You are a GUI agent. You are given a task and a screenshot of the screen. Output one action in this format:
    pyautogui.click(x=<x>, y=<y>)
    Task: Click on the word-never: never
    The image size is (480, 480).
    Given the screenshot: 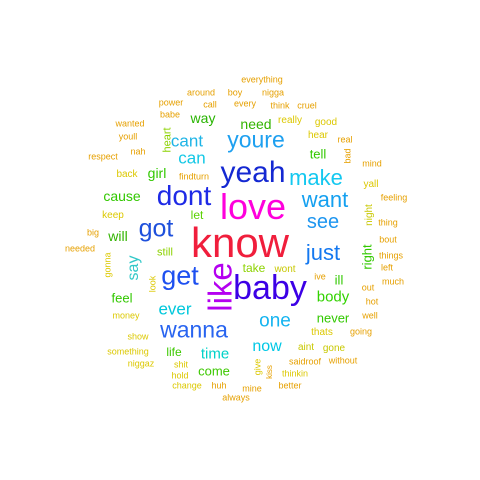 What is the action you would take?
    pyautogui.click(x=333, y=318)
    